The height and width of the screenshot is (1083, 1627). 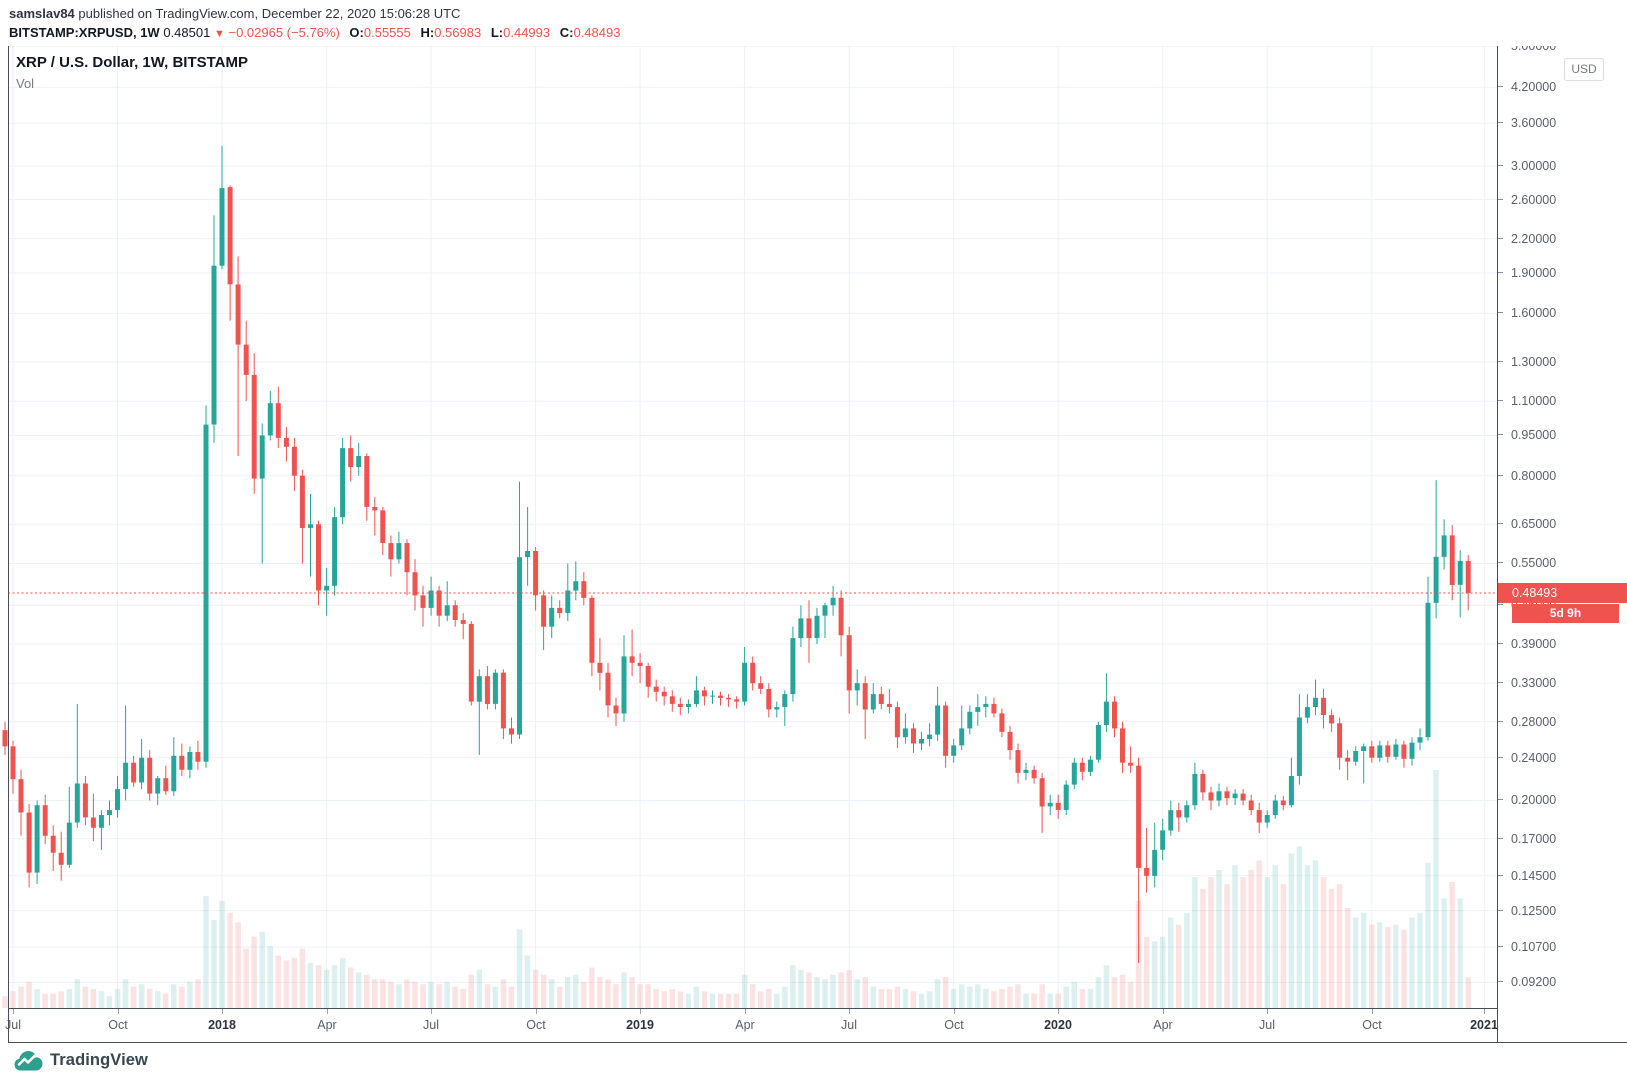 What do you see at coordinates (1527, 435) in the screenshot?
I see `price-tick-label: 0.95000` at bounding box center [1527, 435].